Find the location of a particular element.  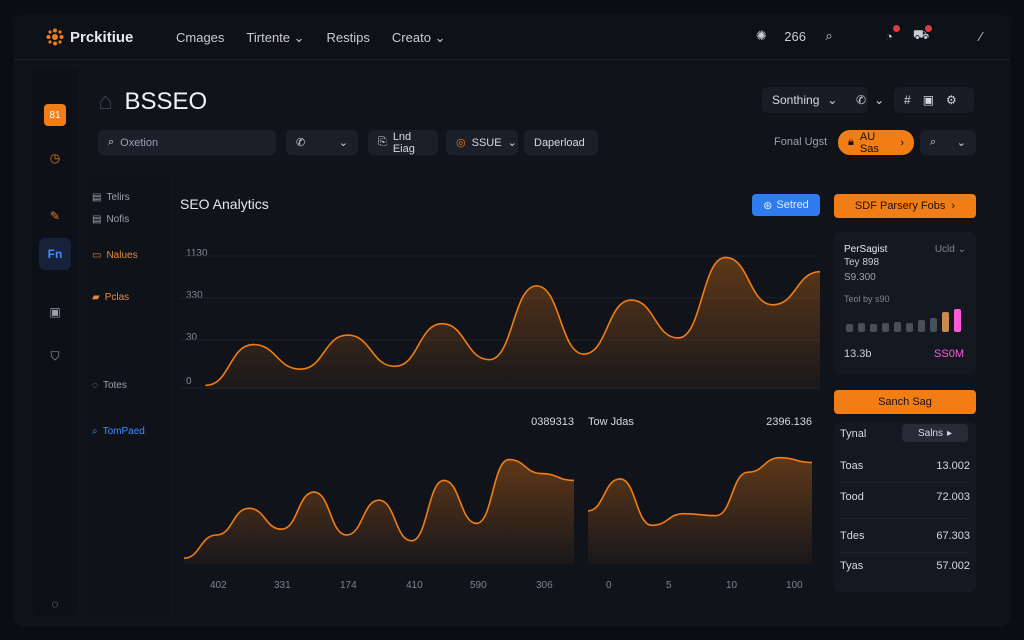

x-tick: 590 is located at coordinates (478, 585).